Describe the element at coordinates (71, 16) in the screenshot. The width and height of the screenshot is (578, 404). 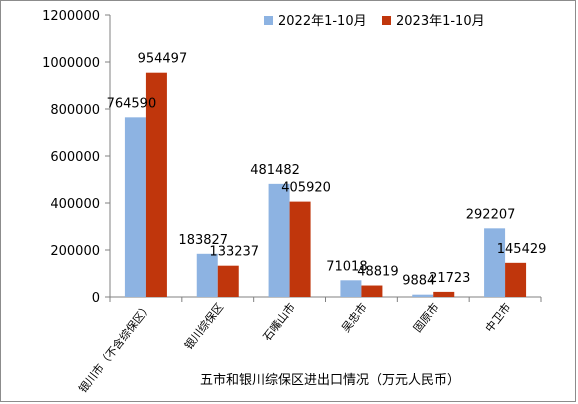
I see `y-tick-label: 1200000` at that location.